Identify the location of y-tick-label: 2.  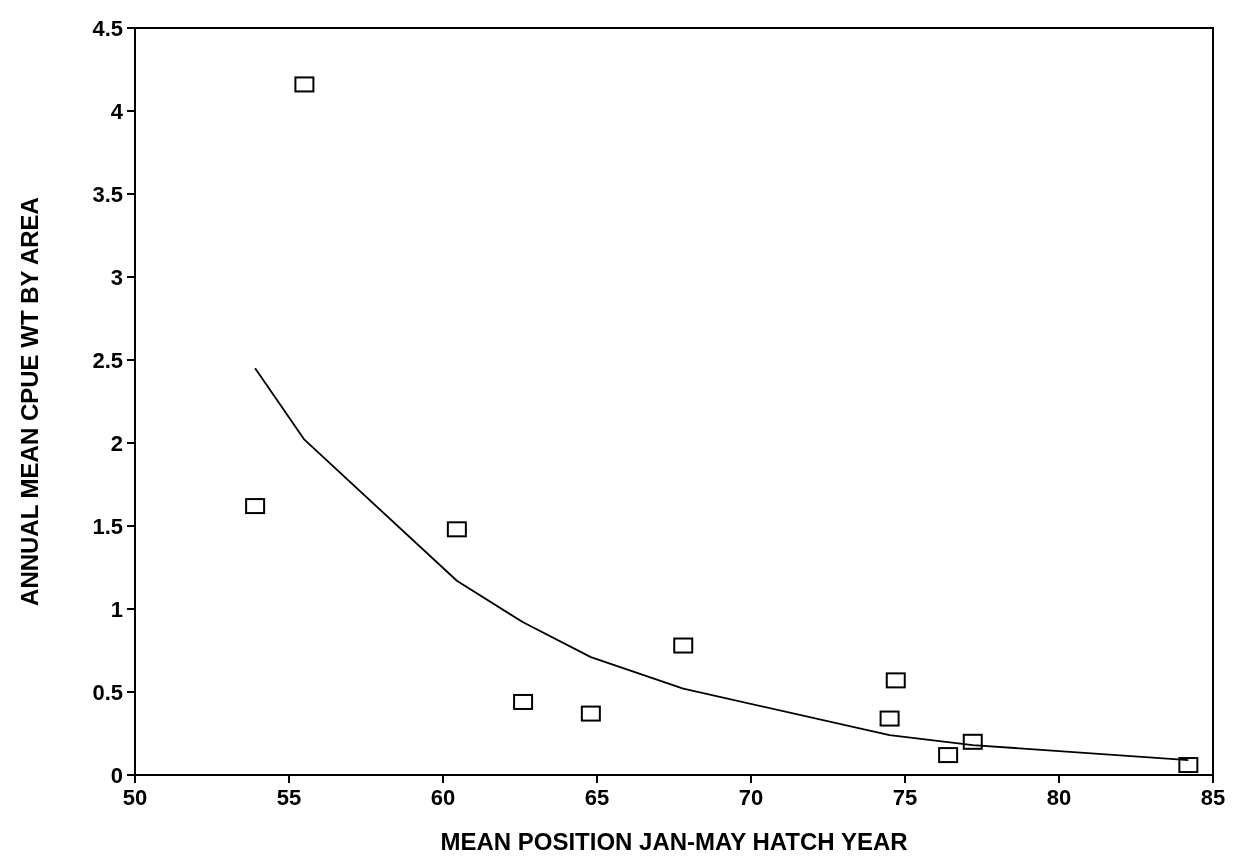
(116, 443).